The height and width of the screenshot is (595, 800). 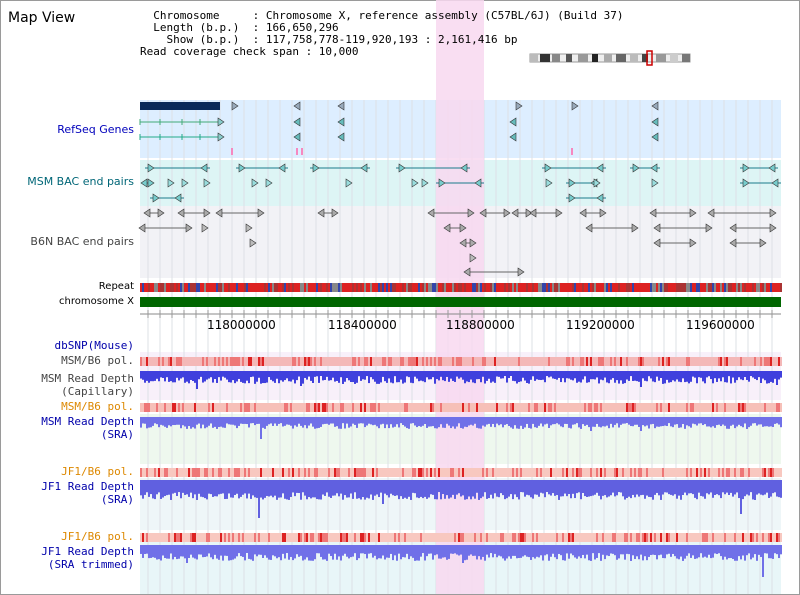 What do you see at coordinates (94, 345) in the screenshot?
I see `track-label-dbsnp: dbSNP(Mouse)` at bounding box center [94, 345].